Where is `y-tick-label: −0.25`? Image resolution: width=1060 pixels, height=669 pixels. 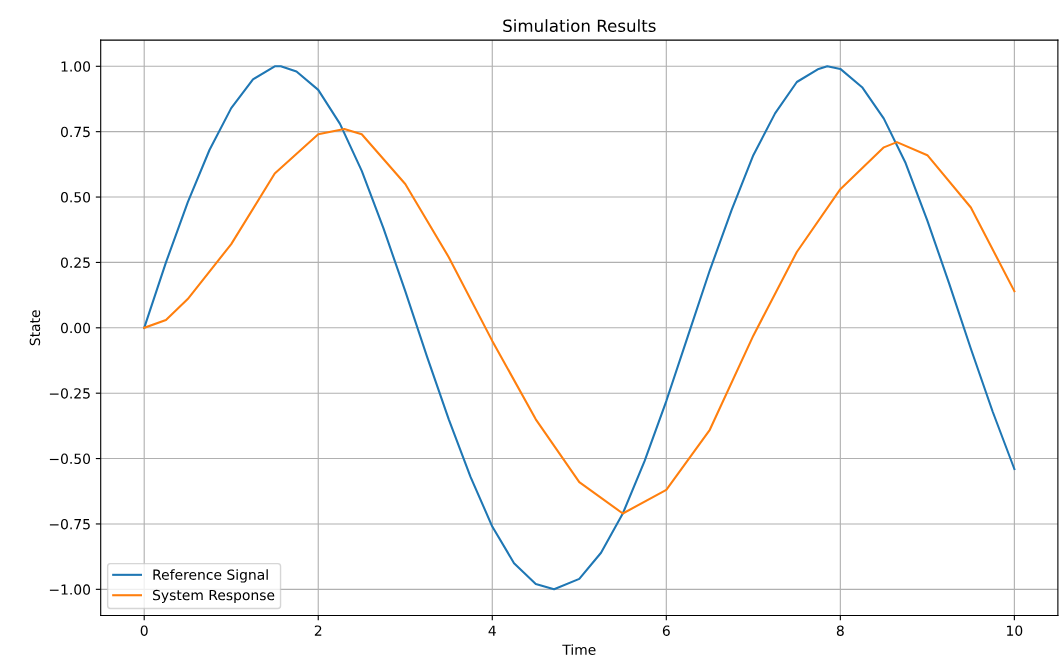 y-tick-label: −0.25 is located at coordinates (69, 393).